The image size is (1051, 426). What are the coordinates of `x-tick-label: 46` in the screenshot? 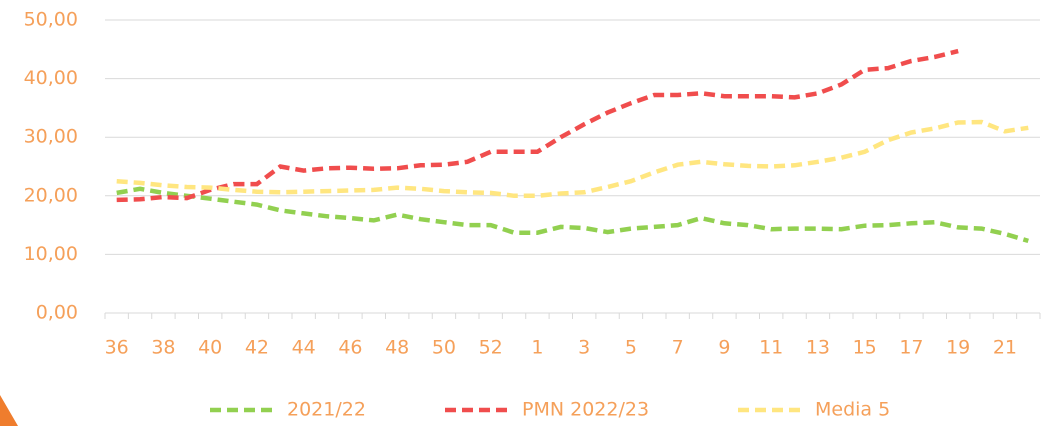 It's located at (350, 348).